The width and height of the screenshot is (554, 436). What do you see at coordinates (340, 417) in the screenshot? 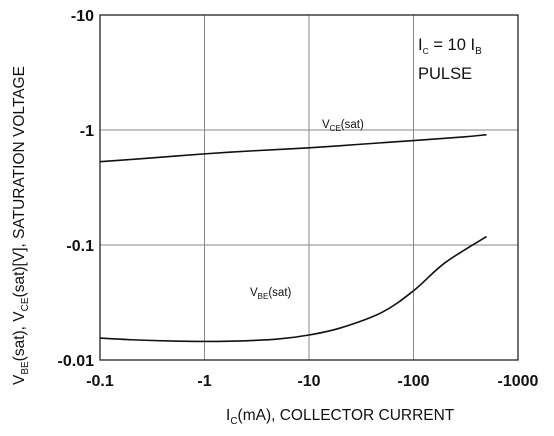
I see `x-axis-title: IC(mA), COLLECTOR CURRENT` at bounding box center [340, 417].